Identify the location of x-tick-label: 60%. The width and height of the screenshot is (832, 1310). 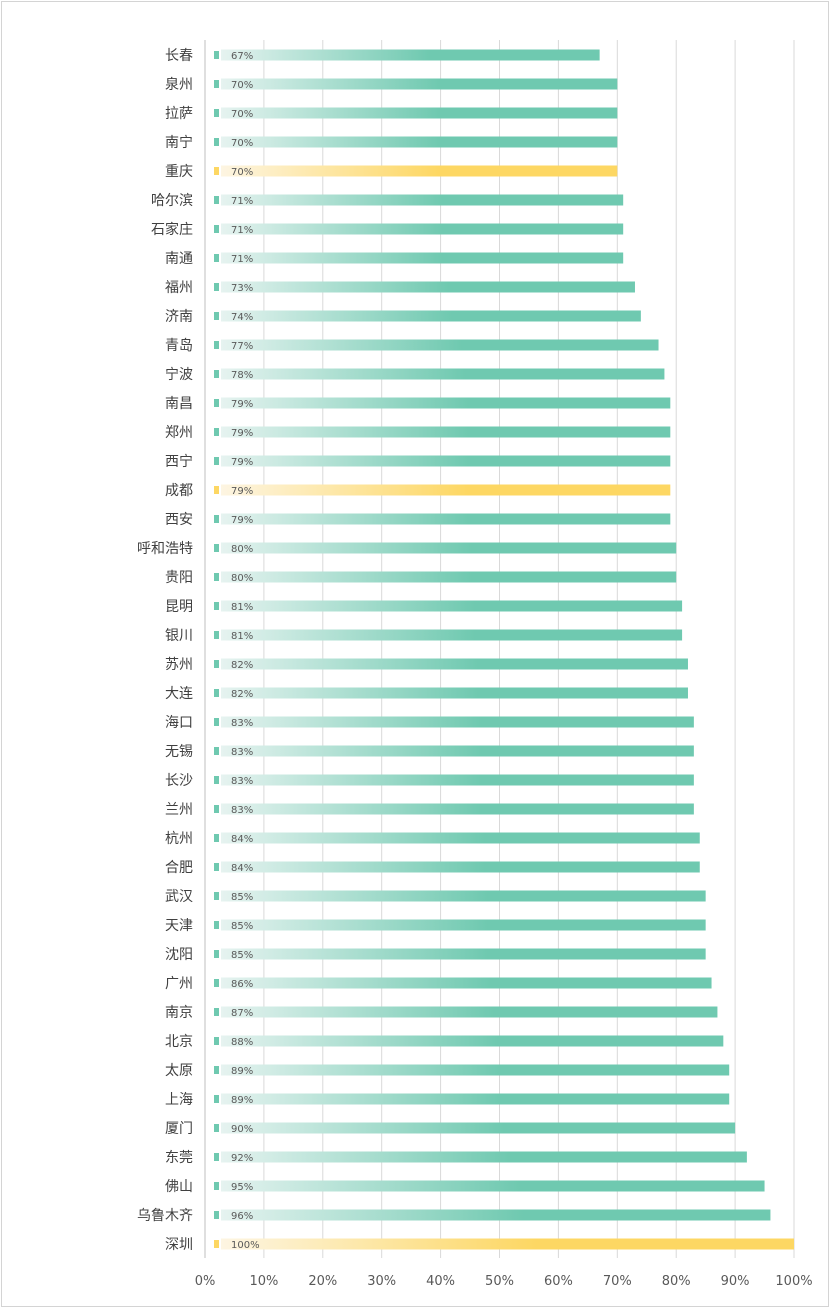
(558, 1281).